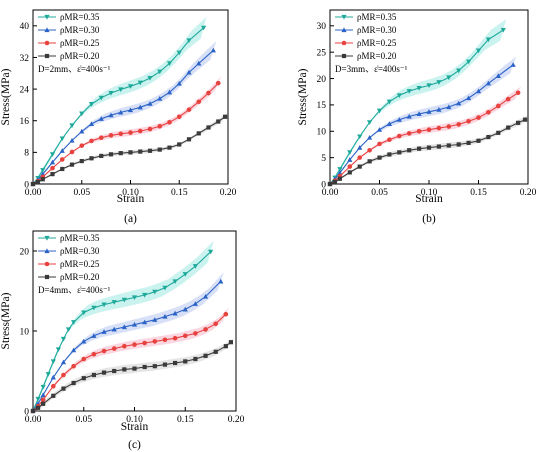 Image resolution: width=550 pixels, height=452 pixels. What do you see at coordinates (135, 427) in the screenshot?
I see `x-axis-title: Strain` at bounding box center [135, 427].